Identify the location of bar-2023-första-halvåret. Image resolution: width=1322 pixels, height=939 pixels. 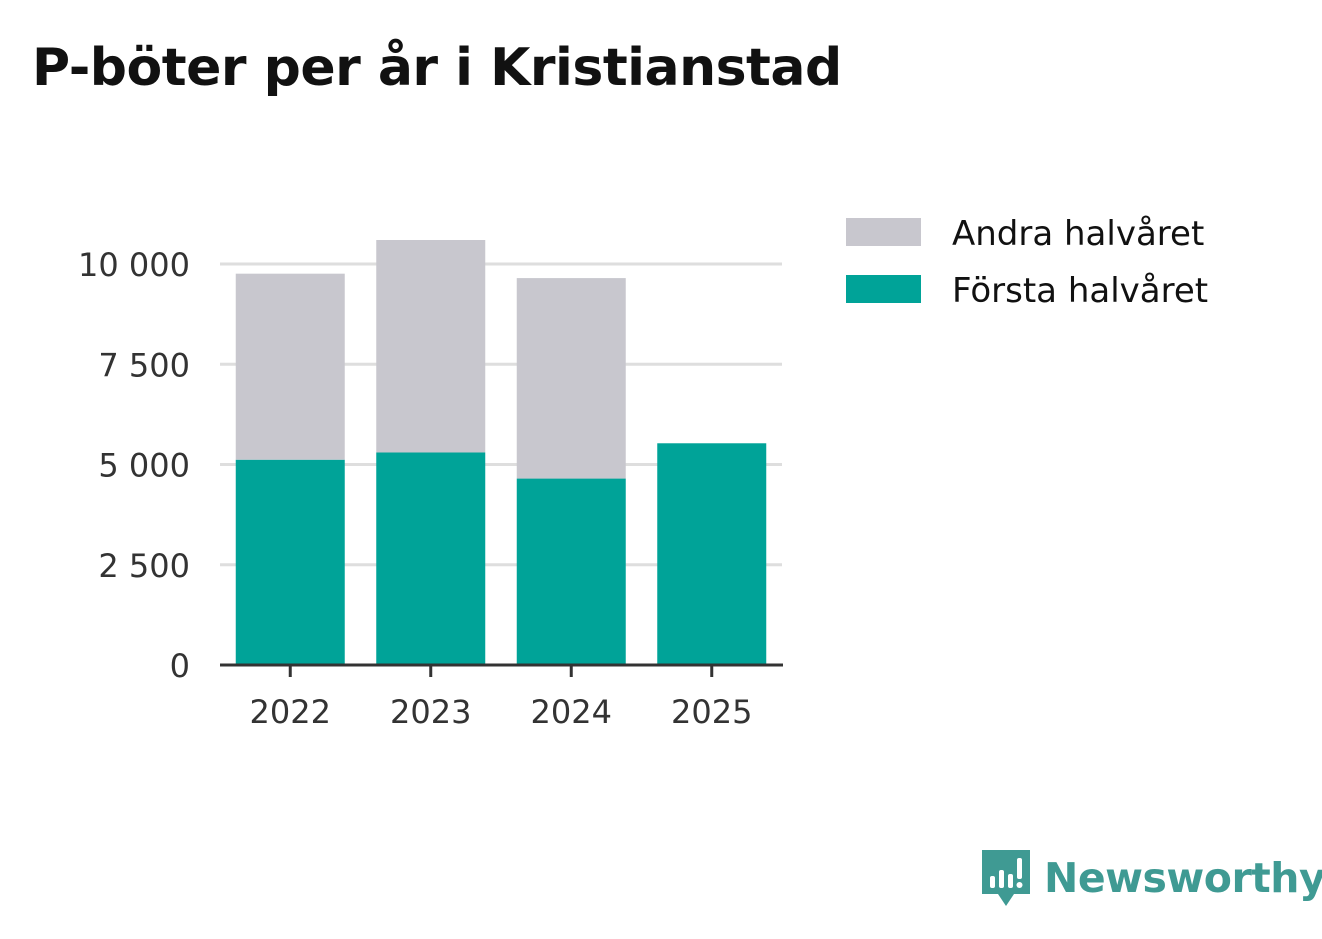
(431, 558).